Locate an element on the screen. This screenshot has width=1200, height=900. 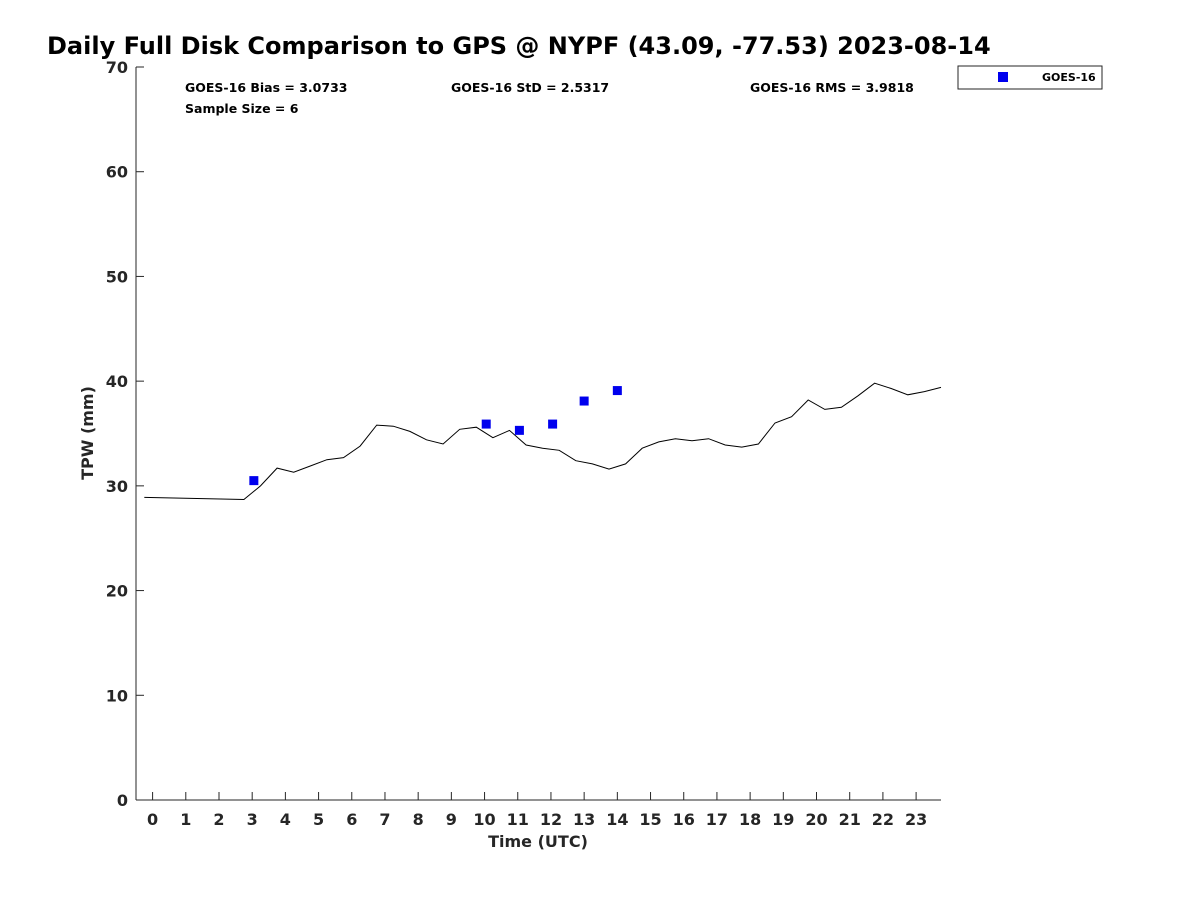
y-tick-label: 0 is located at coordinates (122, 800).